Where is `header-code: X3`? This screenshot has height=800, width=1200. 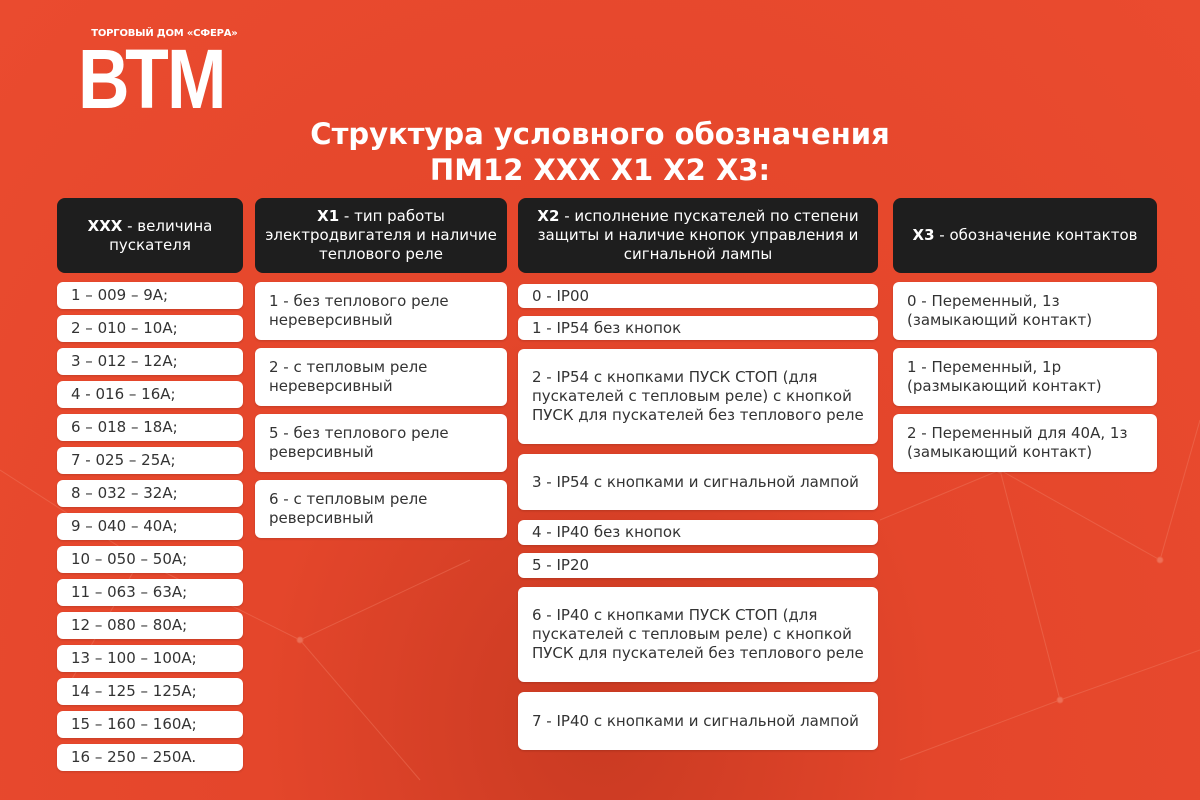
header-code: X3 is located at coordinates (923, 235).